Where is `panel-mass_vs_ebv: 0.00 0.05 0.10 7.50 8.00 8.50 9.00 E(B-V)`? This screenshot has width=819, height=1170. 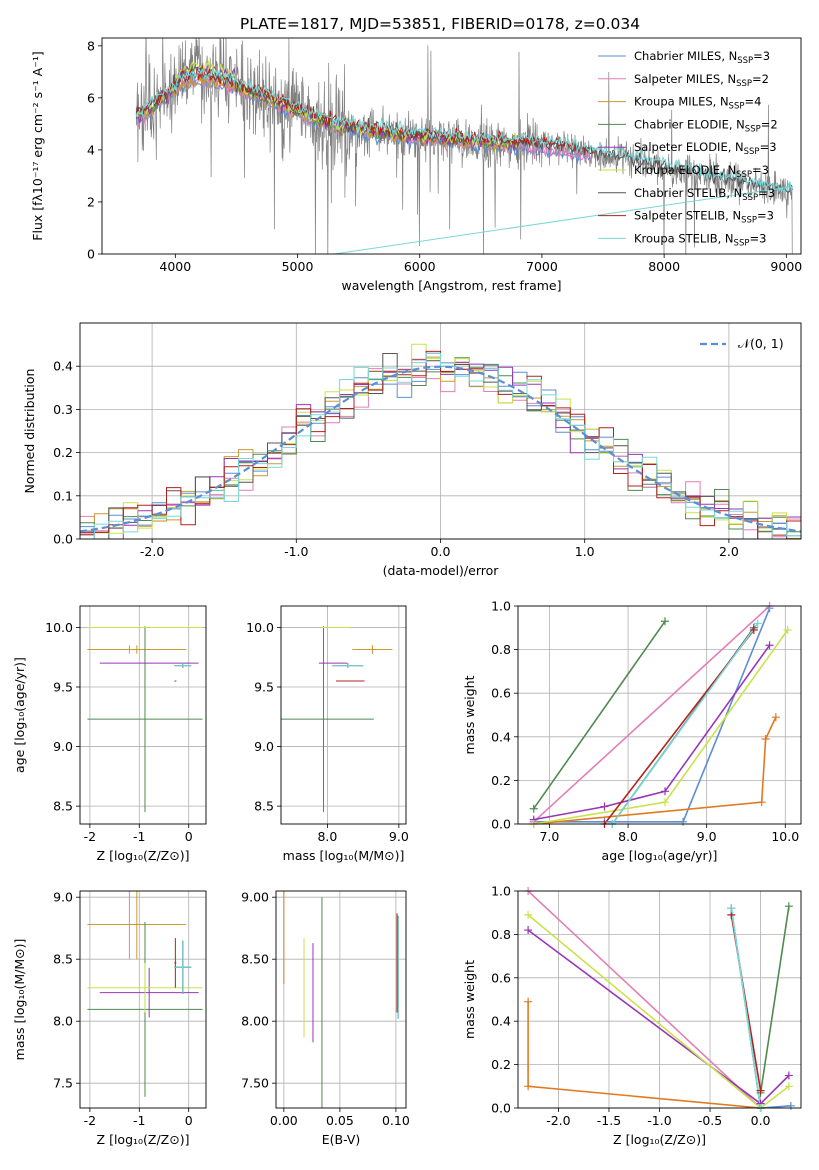
panel-mass_vs_ebv: 0.00 0.05 0.10 7.50 8.00 8.50 9.00 E(B-V) is located at coordinates (325, 1018).